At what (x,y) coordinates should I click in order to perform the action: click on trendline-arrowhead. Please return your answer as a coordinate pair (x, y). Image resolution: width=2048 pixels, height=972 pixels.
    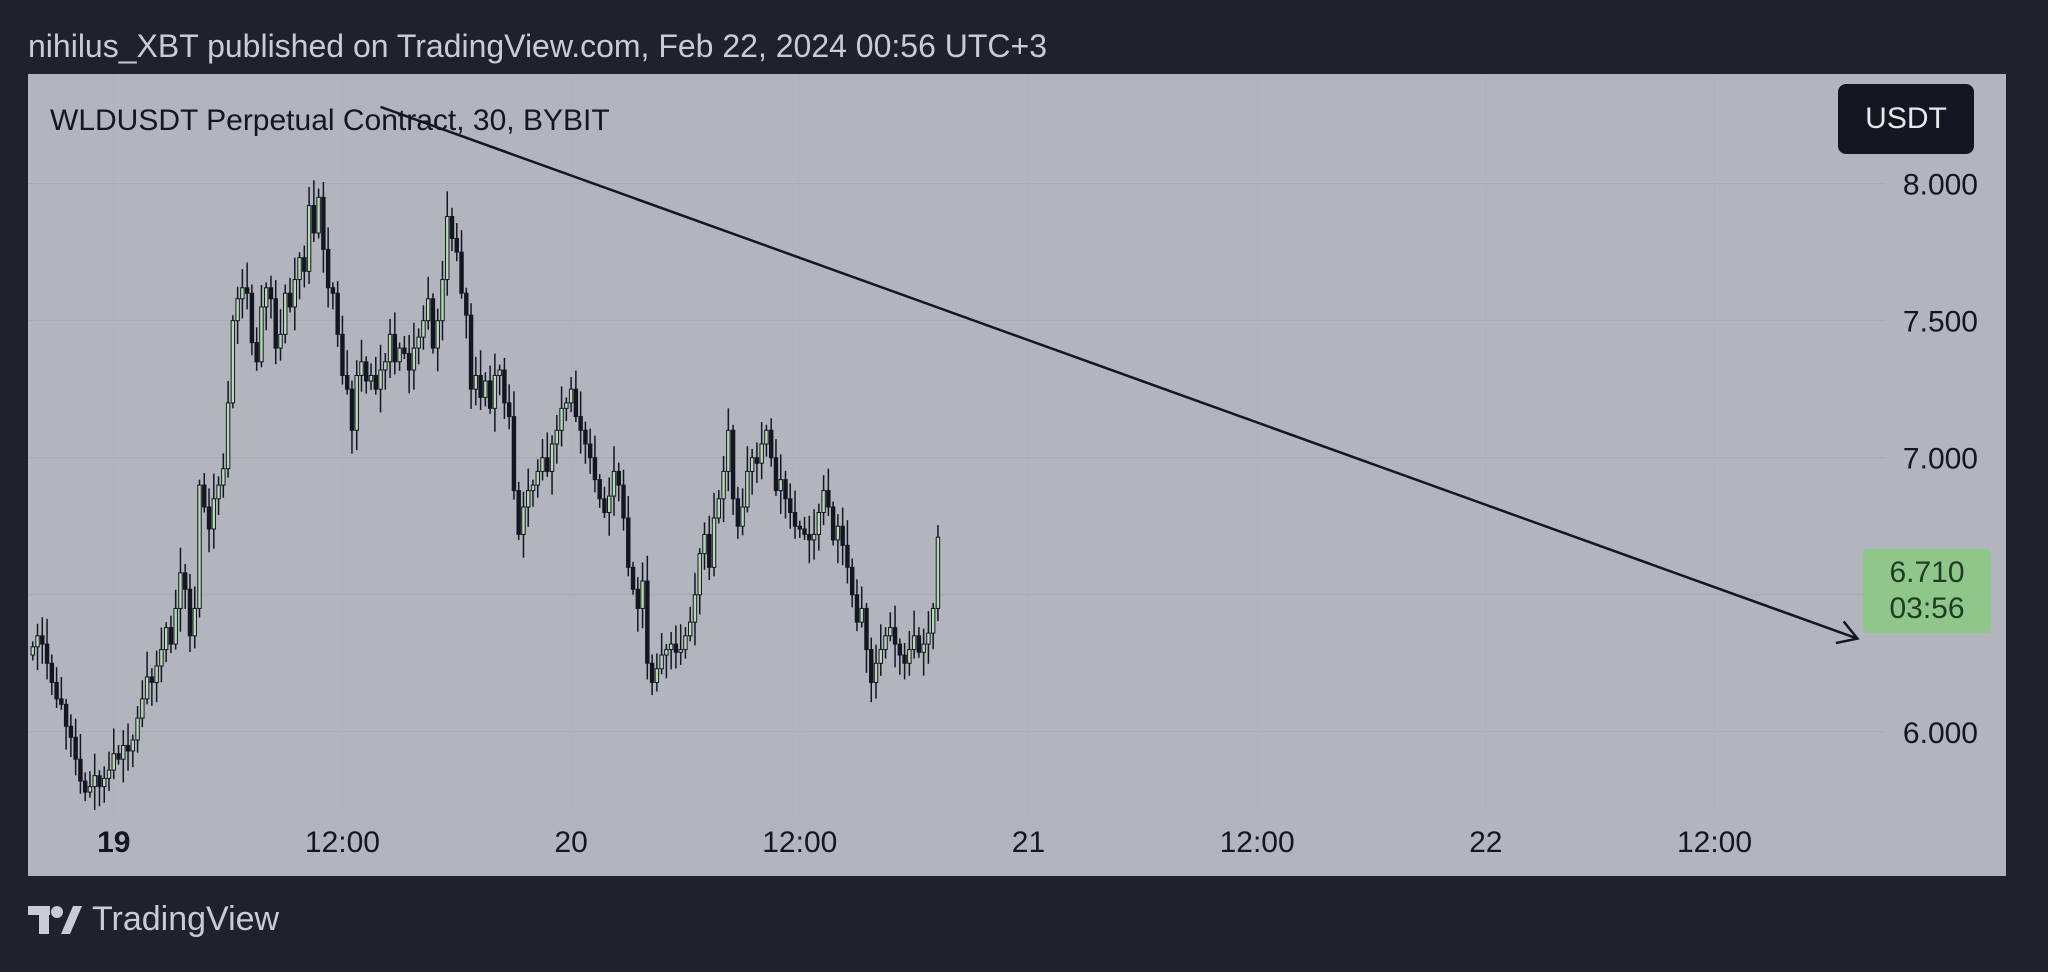
    Looking at the image, I should click on (1847, 632).